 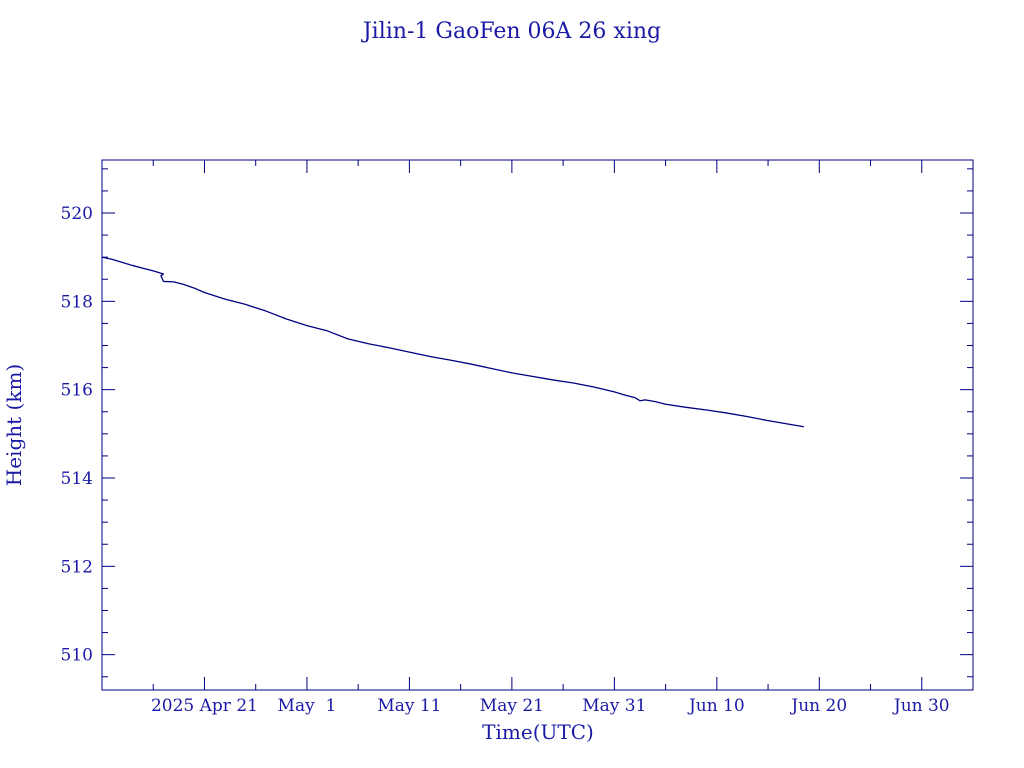 What do you see at coordinates (14, 425) in the screenshot?
I see `y-axis-label: Height (km)` at bounding box center [14, 425].